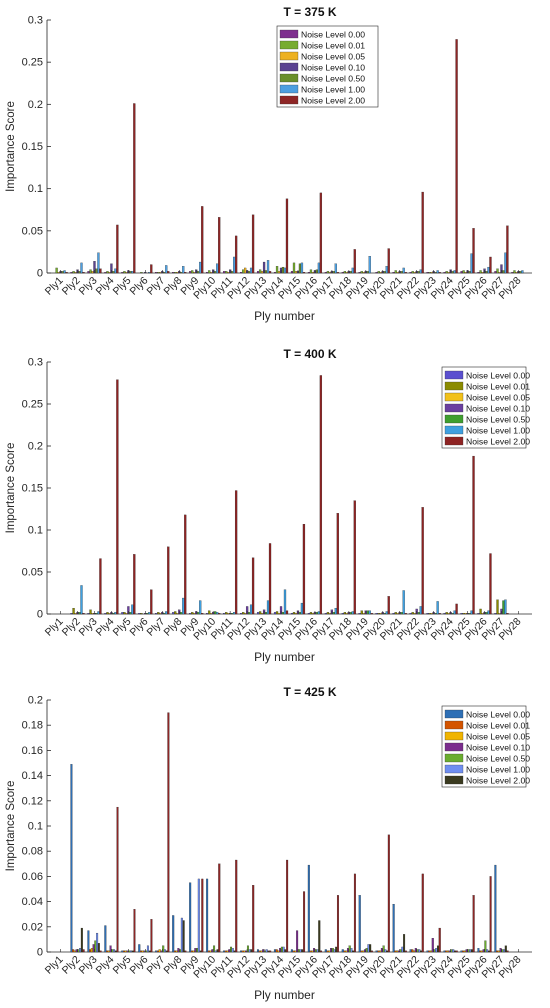  What do you see at coordinates (498, 398) in the screenshot?
I see `legend-label: Noise Level 0.05` at bounding box center [498, 398].